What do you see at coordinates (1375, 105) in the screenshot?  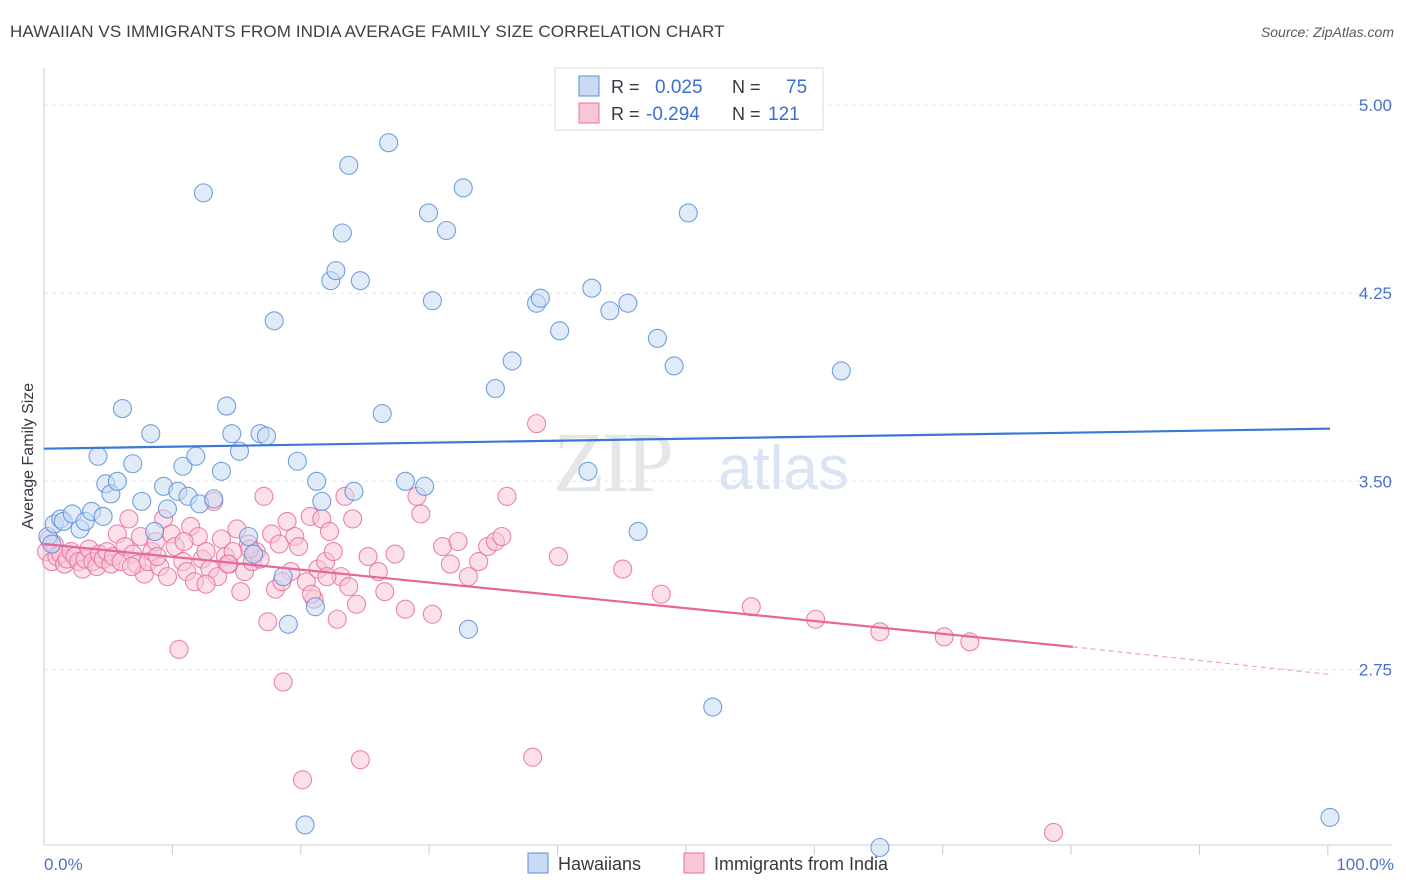 I see `y-tick-label: 5.00` at bounding box center [1375, 105].